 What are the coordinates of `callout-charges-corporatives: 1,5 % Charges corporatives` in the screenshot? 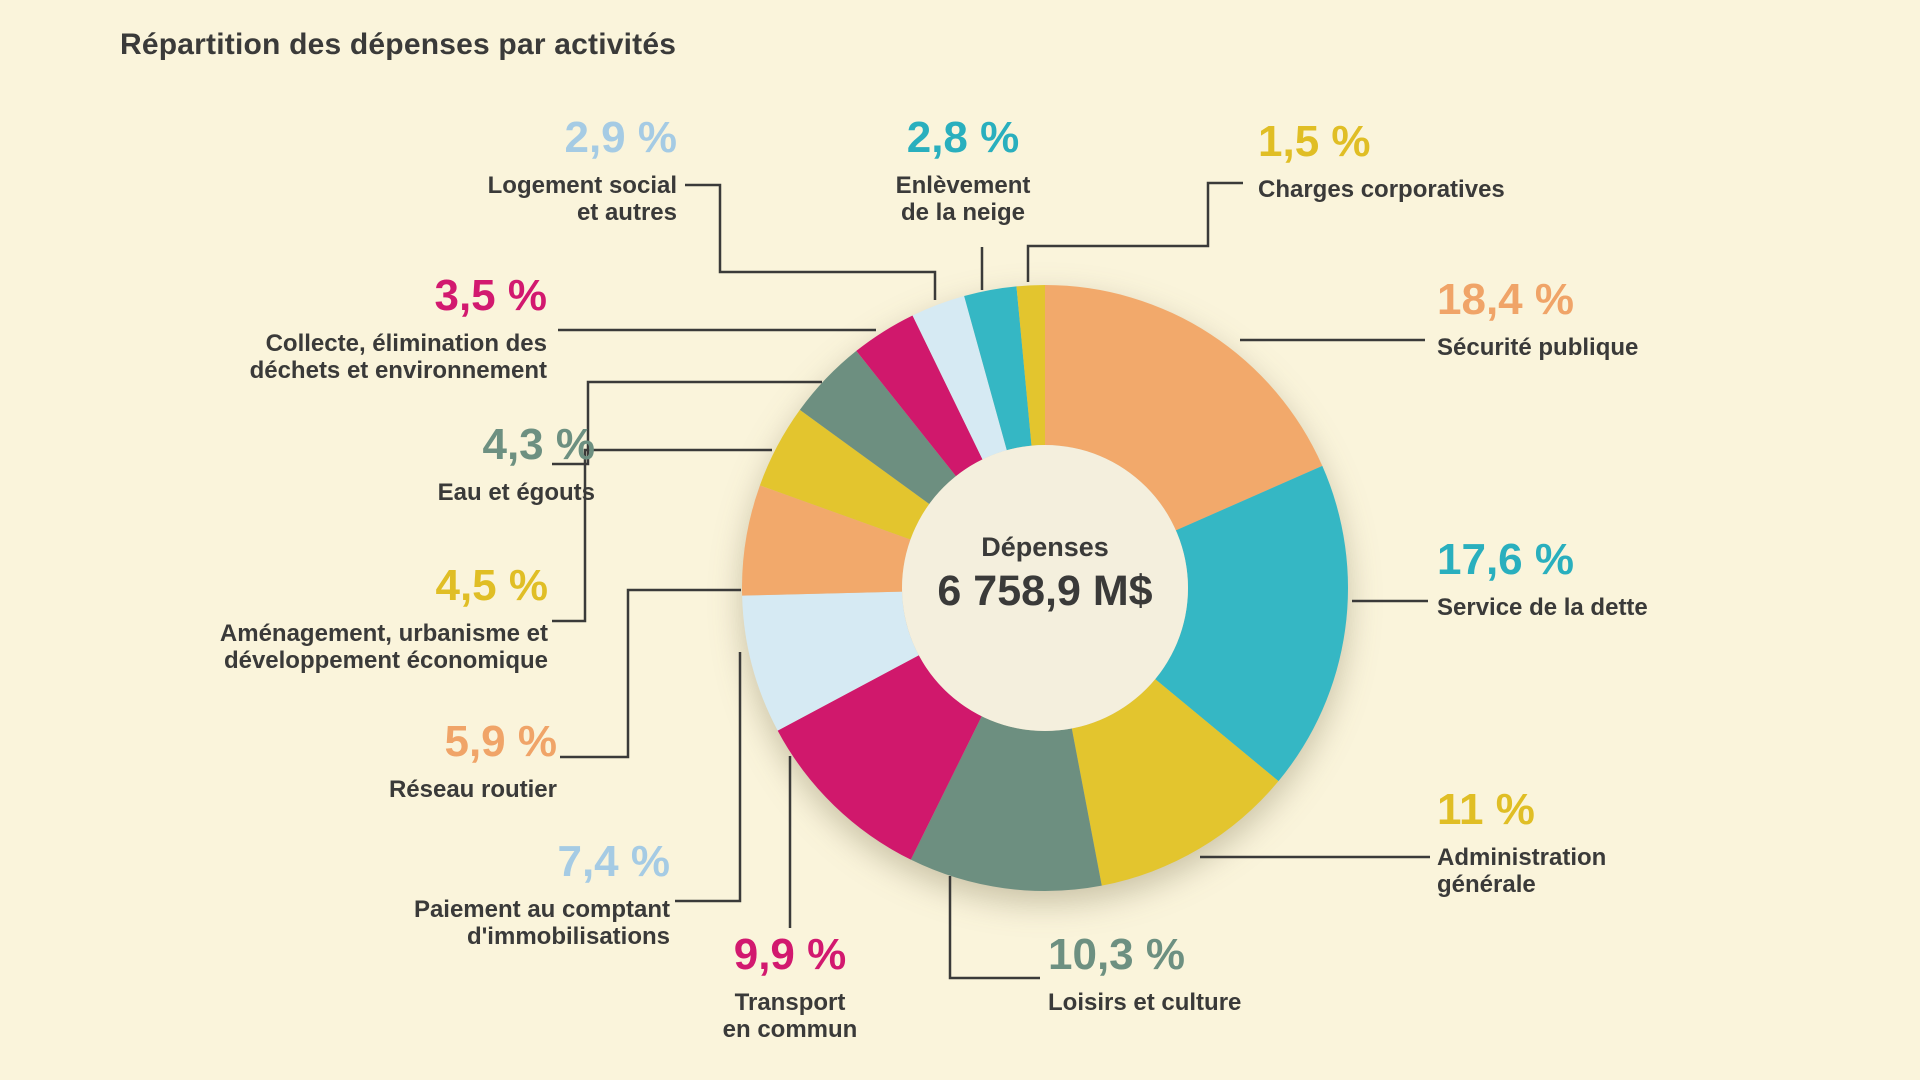 It's located at (1381, 162).